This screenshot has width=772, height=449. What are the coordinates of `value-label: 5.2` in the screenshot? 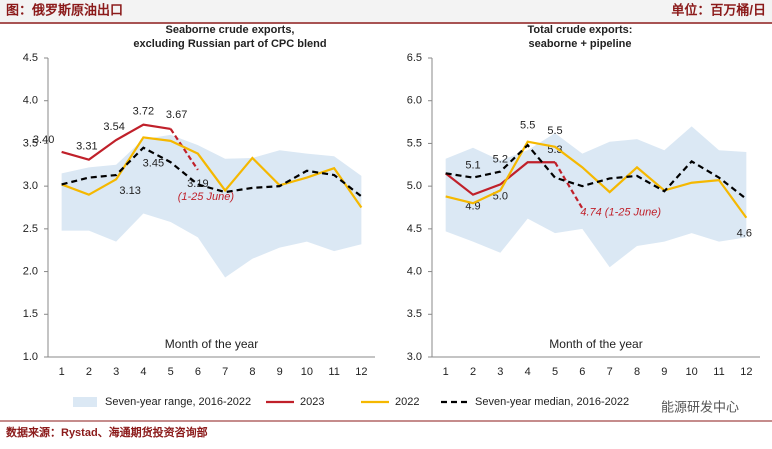 It's located at (500, 160).